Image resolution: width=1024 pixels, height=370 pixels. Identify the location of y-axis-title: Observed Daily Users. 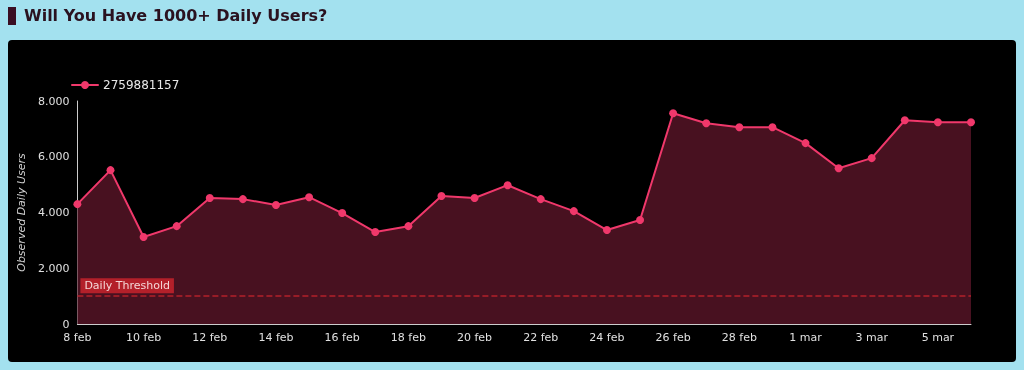
(21, 212).